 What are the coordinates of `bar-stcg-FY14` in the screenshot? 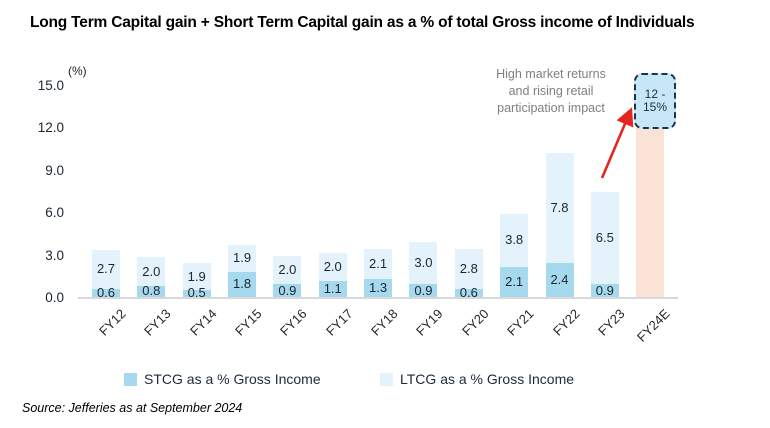 It's located at (196, 293).